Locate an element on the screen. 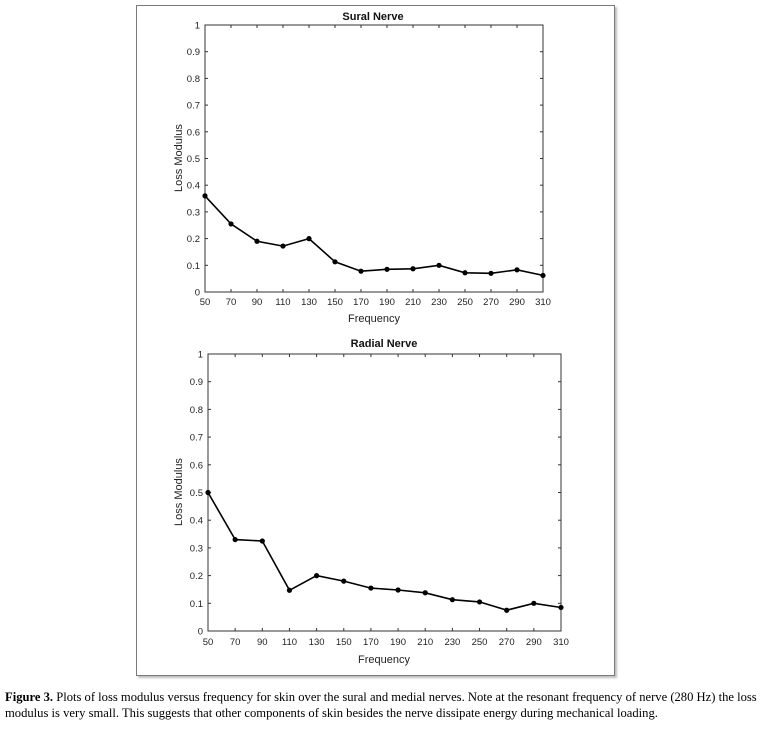  chart-title: Radial Nerve is located at coordinates (384, 344).